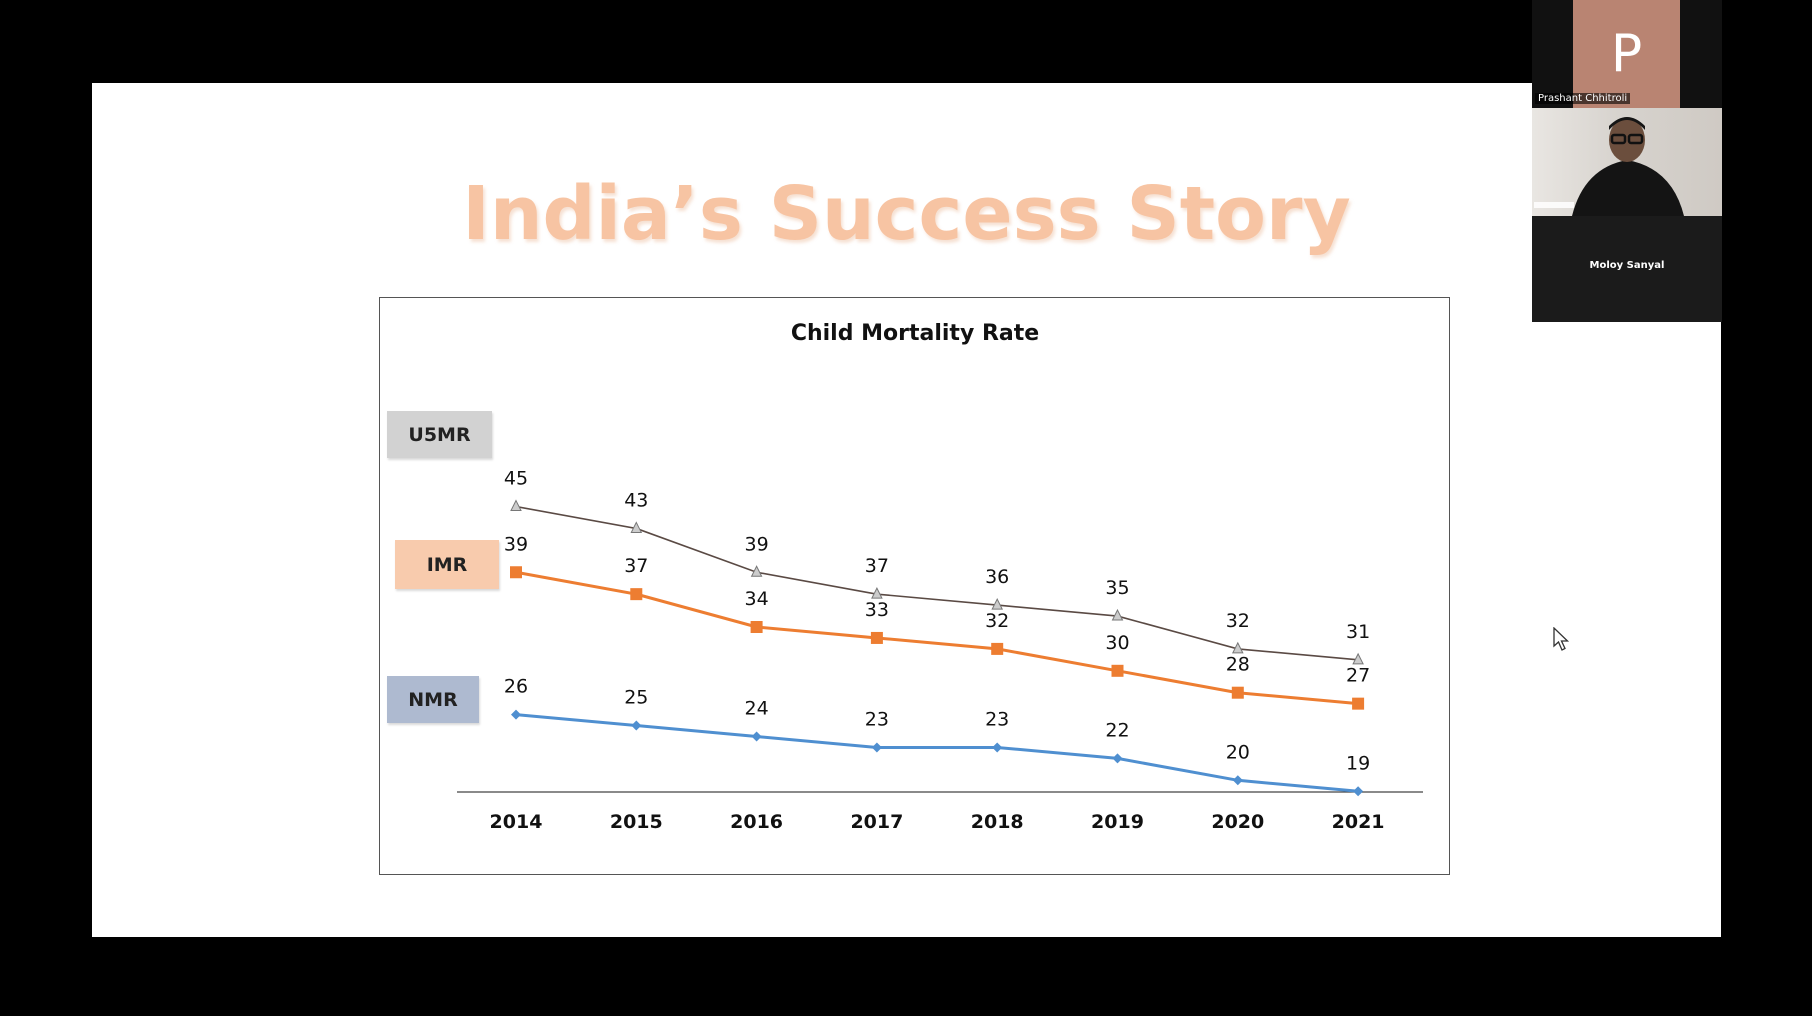  What do you see at coordinates (1358, 763) in the screenshot?
I see `data-label: 19` at bounding box center [1358, 763].